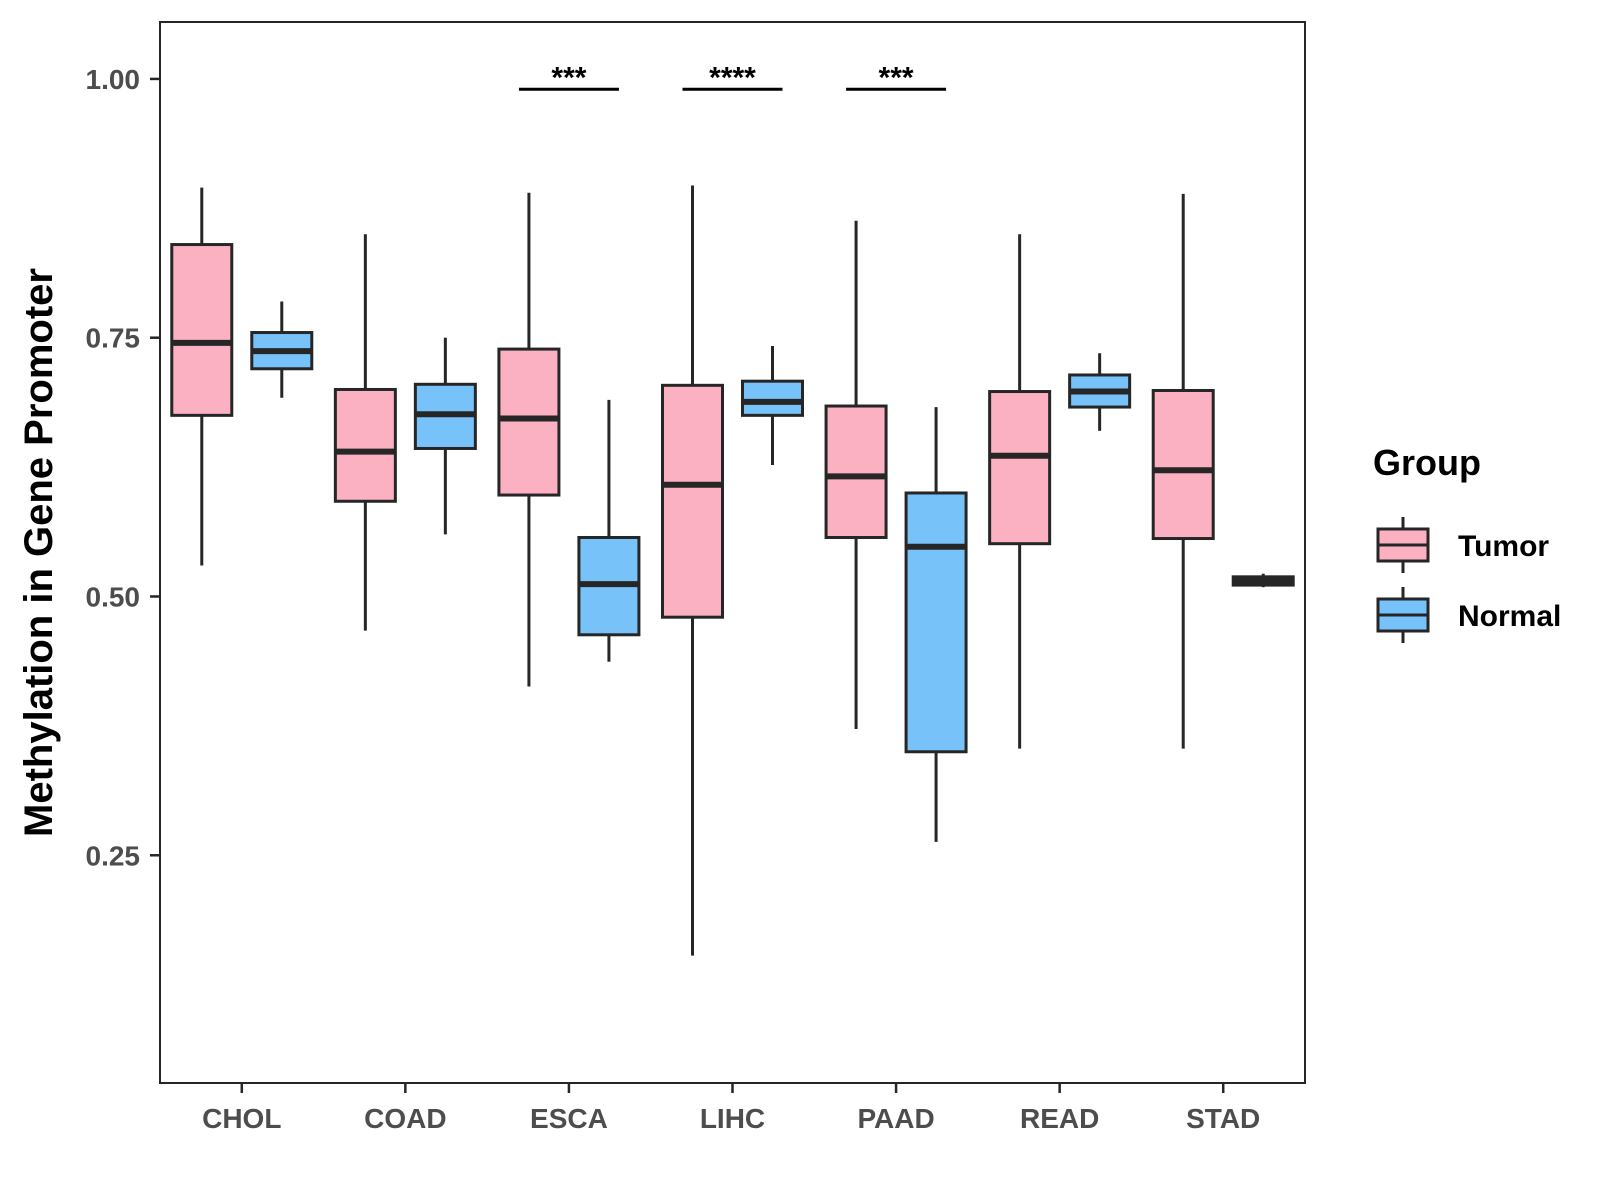  What do you see at coordinates (772, 398) in the screenshot?
I see `box-normal-lihc` at bounding box center [772, 398].